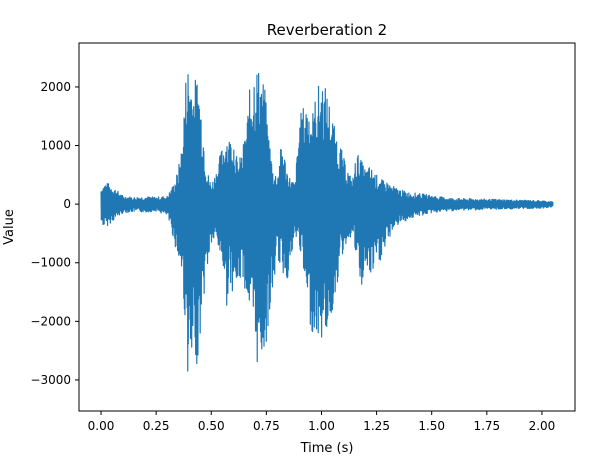 Image resolution: width=595 pixels, height=461 pixels. Describe the element at coordinates (101, 426) in the screenshot. I see `x-tick-label: 0.00` at that location.